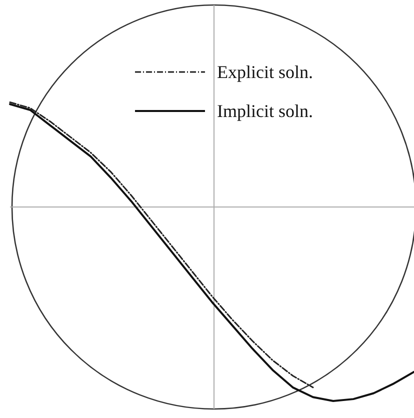  Describe the element at coordinates (265, 72) in the screenshot. I see `legend-label: Explicit soln.` at that location.